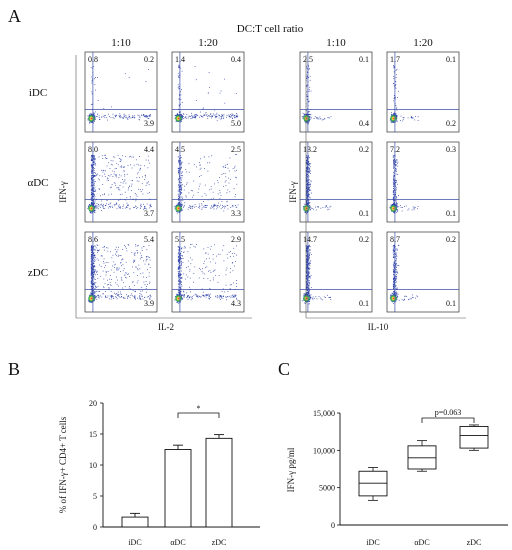  What do you see at coordinates (236, 149) in the screenshot?
I see `quadrant-value-upper-right: 2.5` at bounding box center [236, 149].